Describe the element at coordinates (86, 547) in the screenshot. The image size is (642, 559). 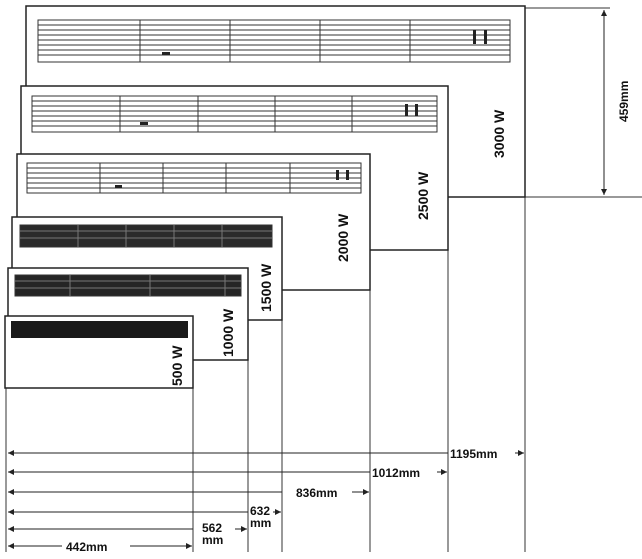
I see `width-label-442: 442mm` at that location.